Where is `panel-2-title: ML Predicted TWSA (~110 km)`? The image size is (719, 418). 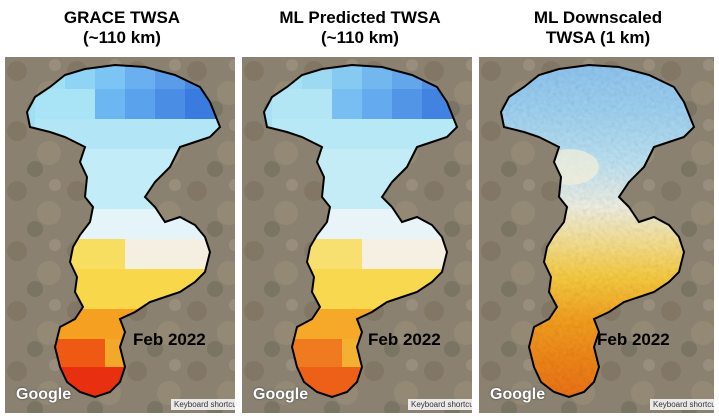 panel-2-title: ML Predicted TWSA (~110 km) is located at coordinates (360, 28).